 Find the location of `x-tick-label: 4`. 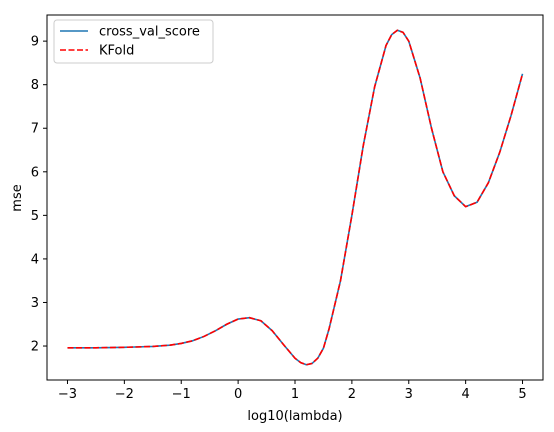

x-tick-label: 4 is located at coordinates (466, 394).